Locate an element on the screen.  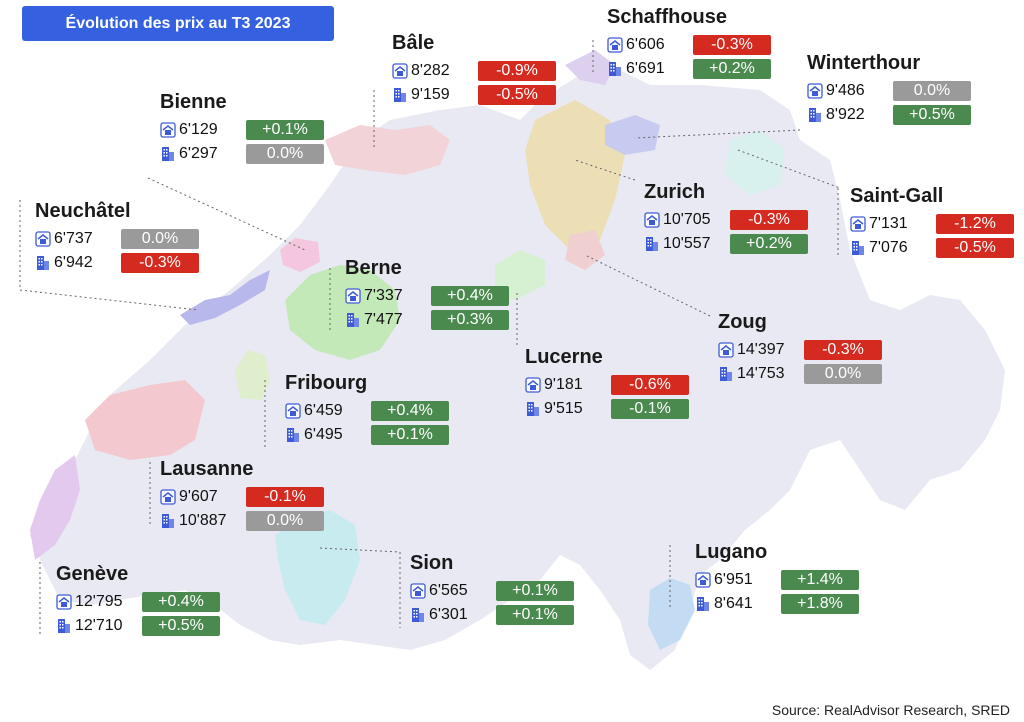
city-name: Schaffhouse is located at coordinates (667, 17).